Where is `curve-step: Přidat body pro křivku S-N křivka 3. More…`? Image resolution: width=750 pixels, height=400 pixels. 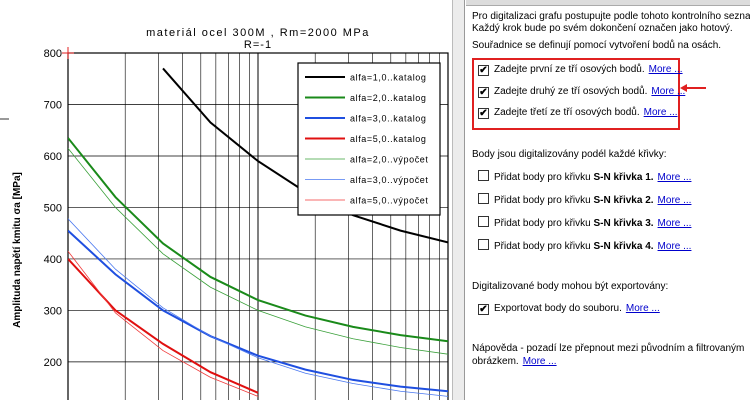
curve-step: Přidat body pro křivku S-N křivka 3. More… is located at coordinates (584, 223).